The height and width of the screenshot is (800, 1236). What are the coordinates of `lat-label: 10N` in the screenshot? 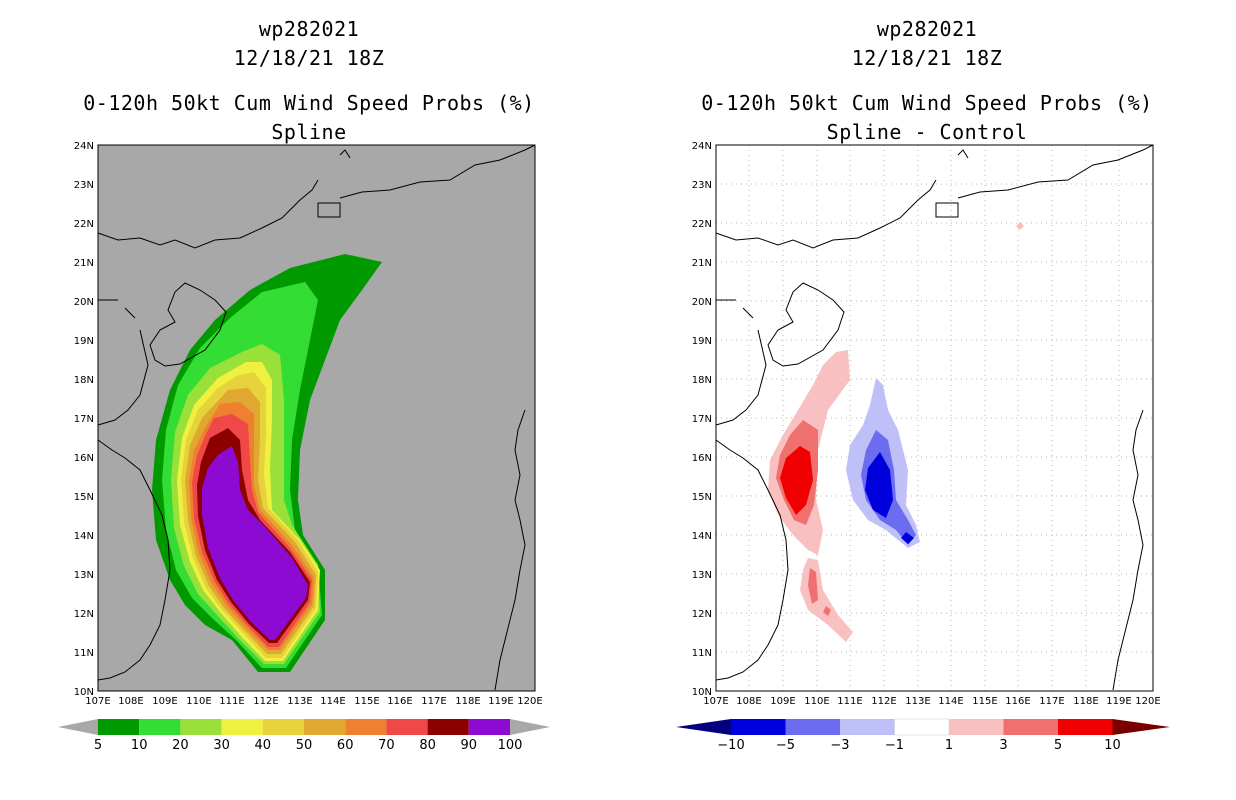 It's located at (84, 692).